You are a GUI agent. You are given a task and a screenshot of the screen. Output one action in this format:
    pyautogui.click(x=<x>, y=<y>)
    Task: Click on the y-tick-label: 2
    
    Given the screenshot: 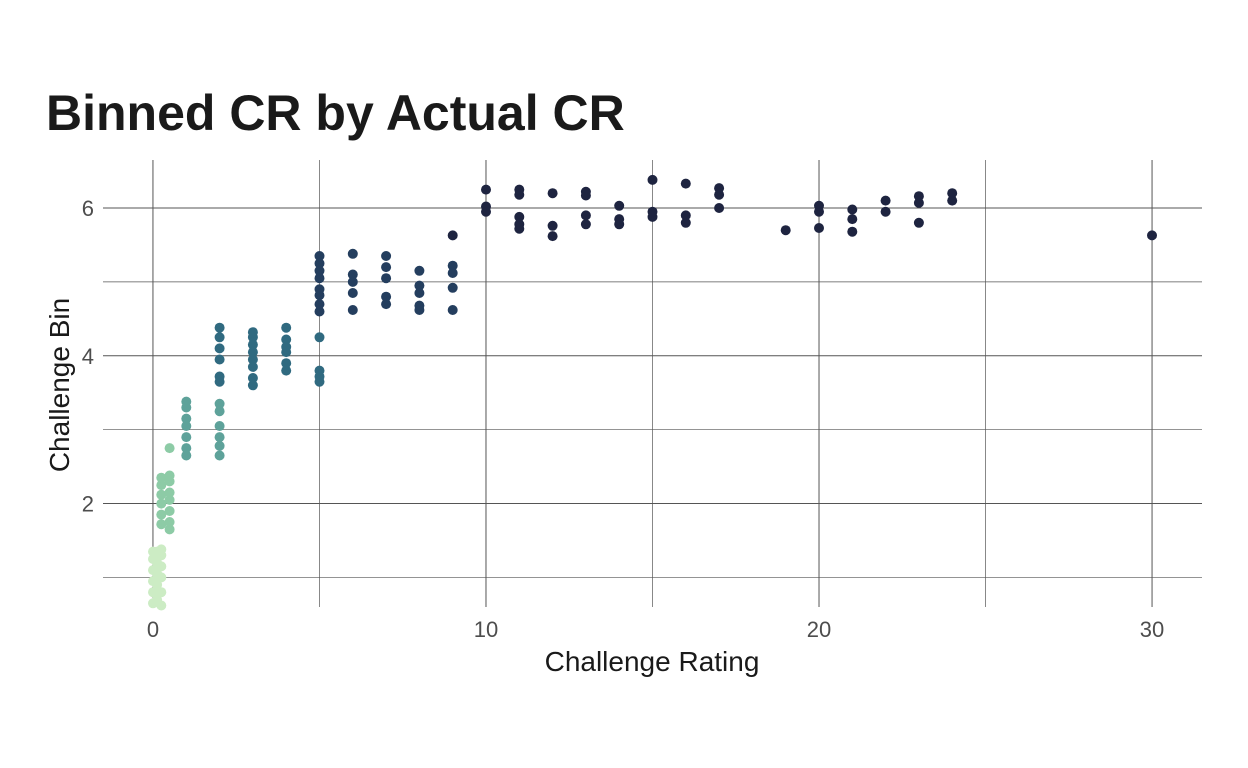 What is the action you would take?
    pyautogui.click(x=88, y=504)
    